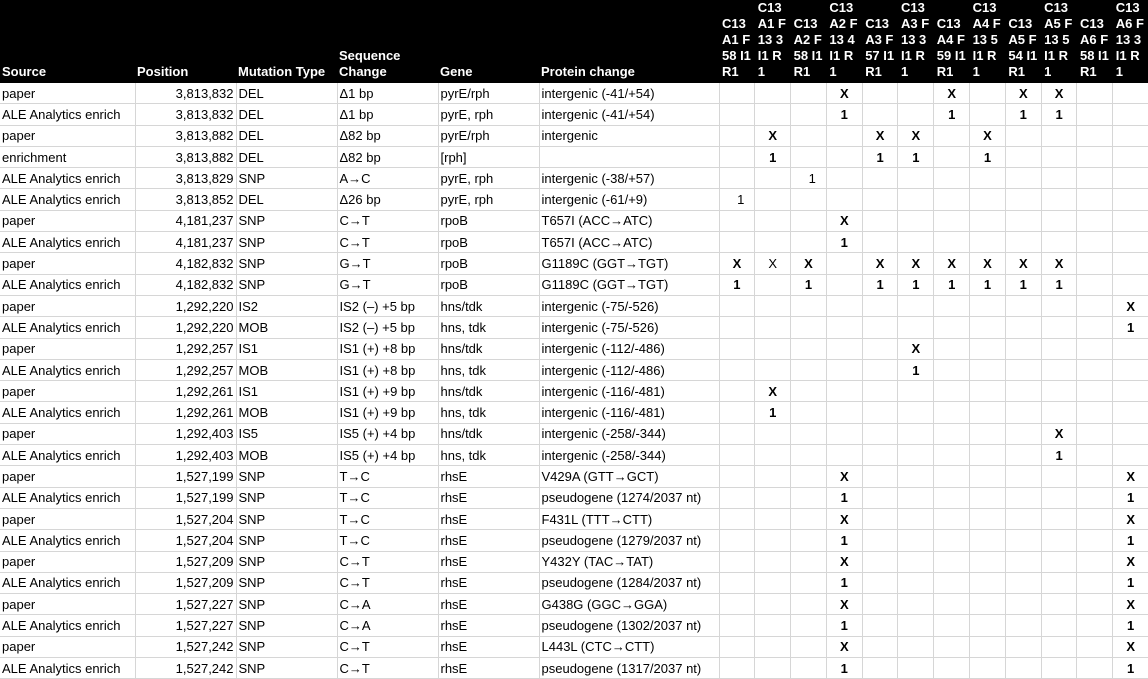  Describe the element at coordinates (629, 157) in the screenshot. I see `cell-protein-change` at that location.